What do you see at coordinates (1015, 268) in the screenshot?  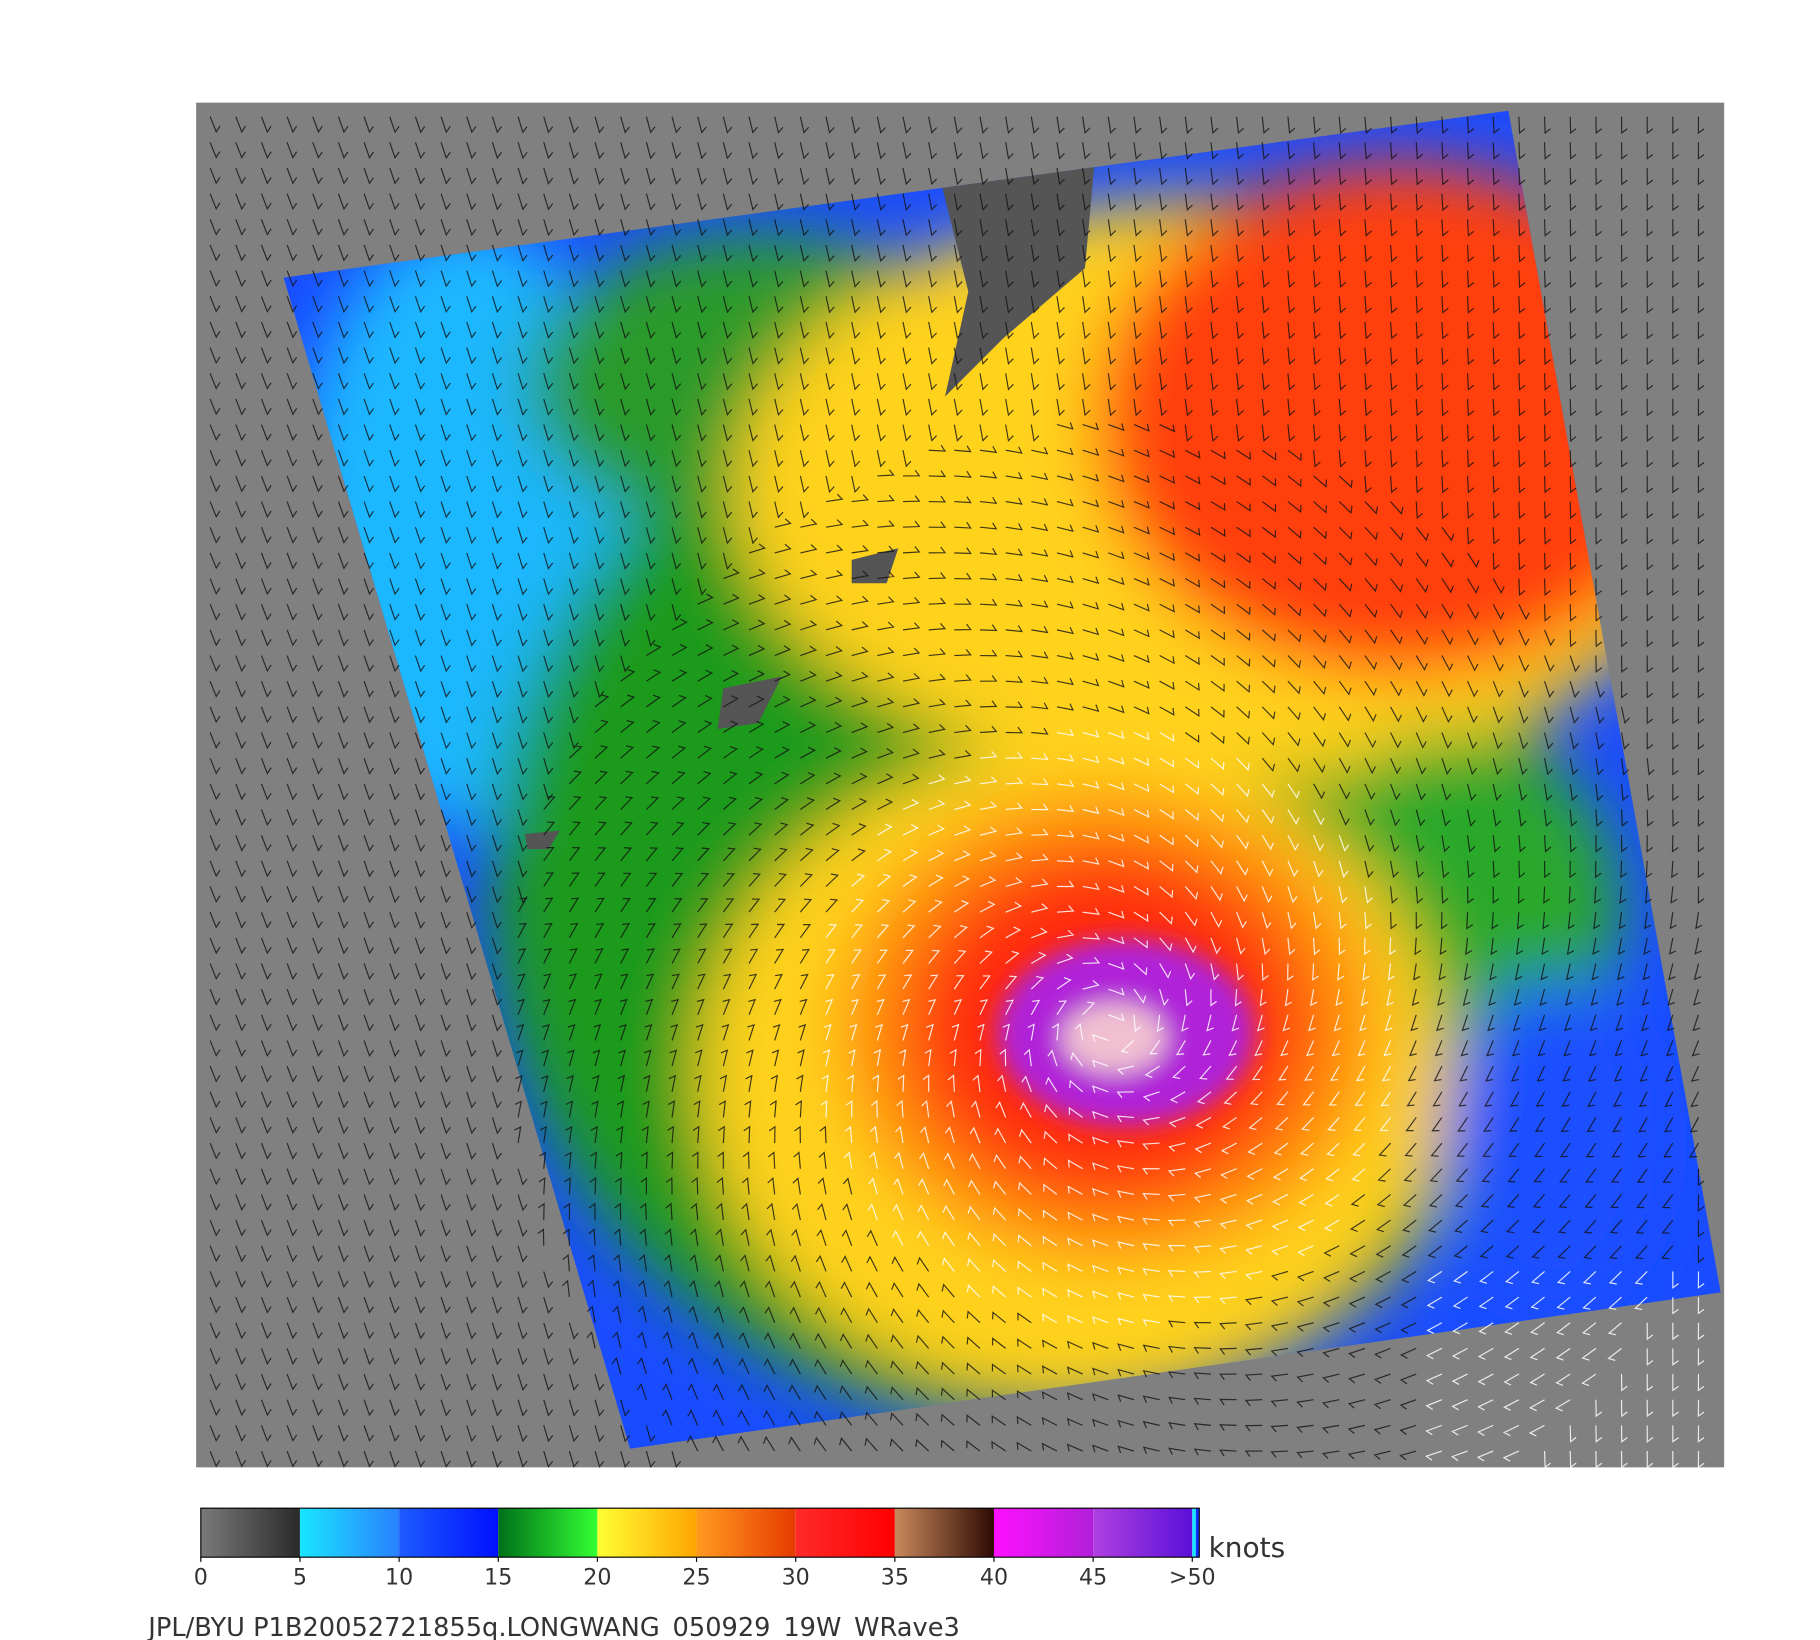 I see `land` at bounding box center [1015, 268].